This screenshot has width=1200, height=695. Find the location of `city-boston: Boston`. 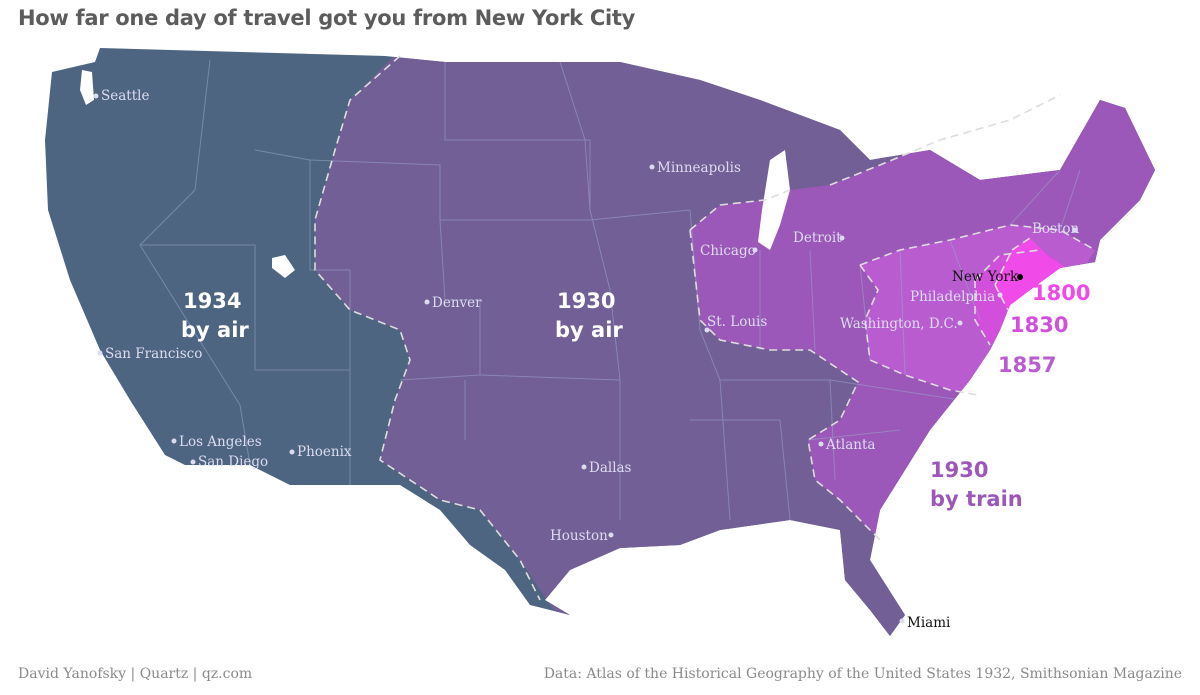

city-boston: Boston is located at coordinates (1056, 229).